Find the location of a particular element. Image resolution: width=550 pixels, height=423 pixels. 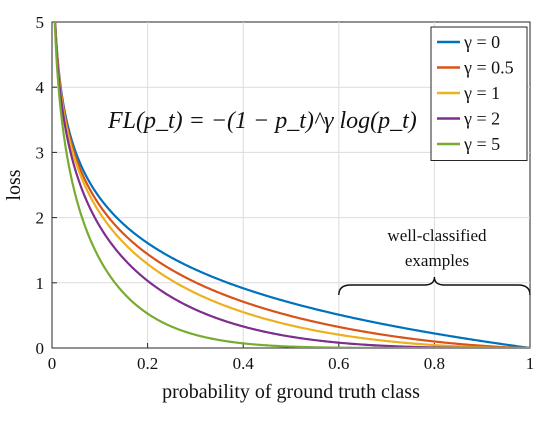

legend: γ = 0 γ = 0.5 γ = 1 γ = 2 γ = 5 is located at coordinates (479, 93).